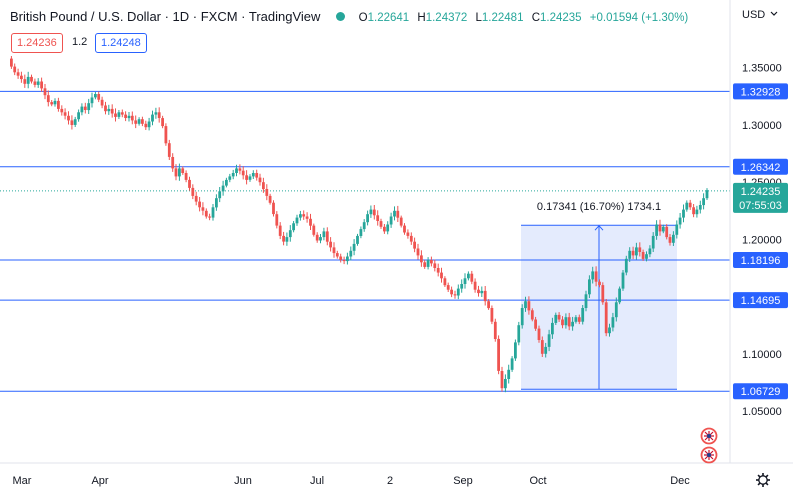 This screenshot has width=793, height=497. What do you see at coordinates (763, 480) in the screenshot?
I see `gear-icon` at bounding box center [763, 480].